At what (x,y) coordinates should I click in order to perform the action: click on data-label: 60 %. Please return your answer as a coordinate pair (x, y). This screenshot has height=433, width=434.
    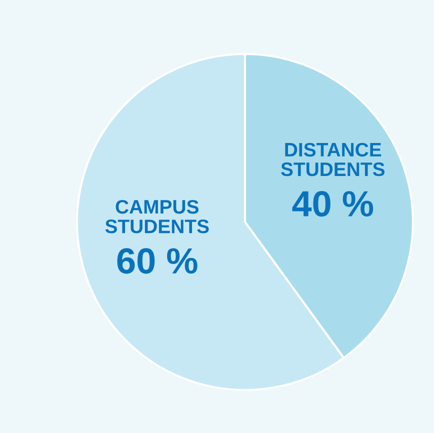
    Looking at the image, I should click on (157, 261).